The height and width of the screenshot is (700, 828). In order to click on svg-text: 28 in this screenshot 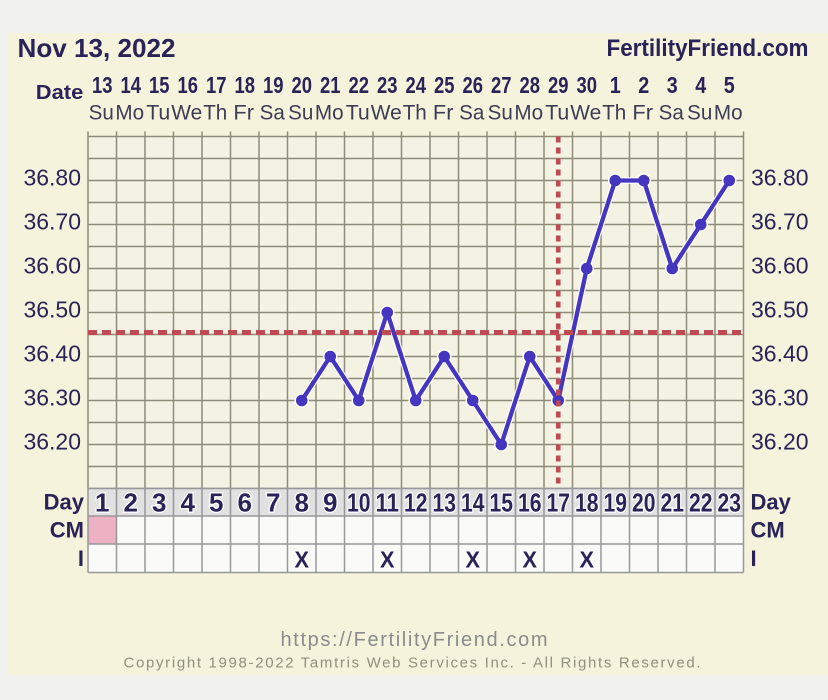, I will do `click(530, 85)`.